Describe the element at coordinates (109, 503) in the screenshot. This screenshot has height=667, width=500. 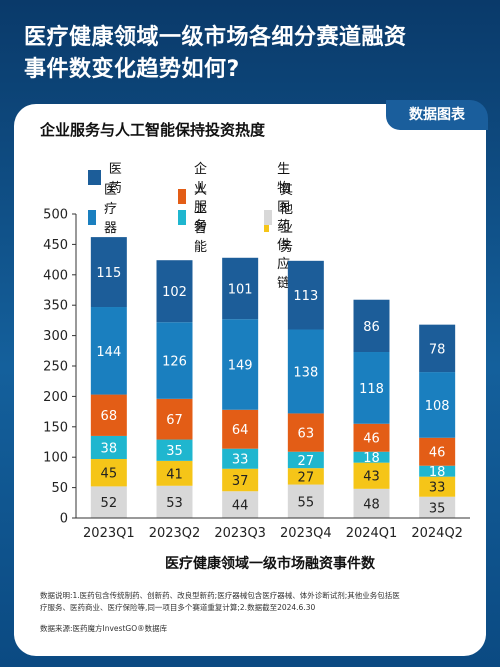
I see `data-label-other: 52` at that location.